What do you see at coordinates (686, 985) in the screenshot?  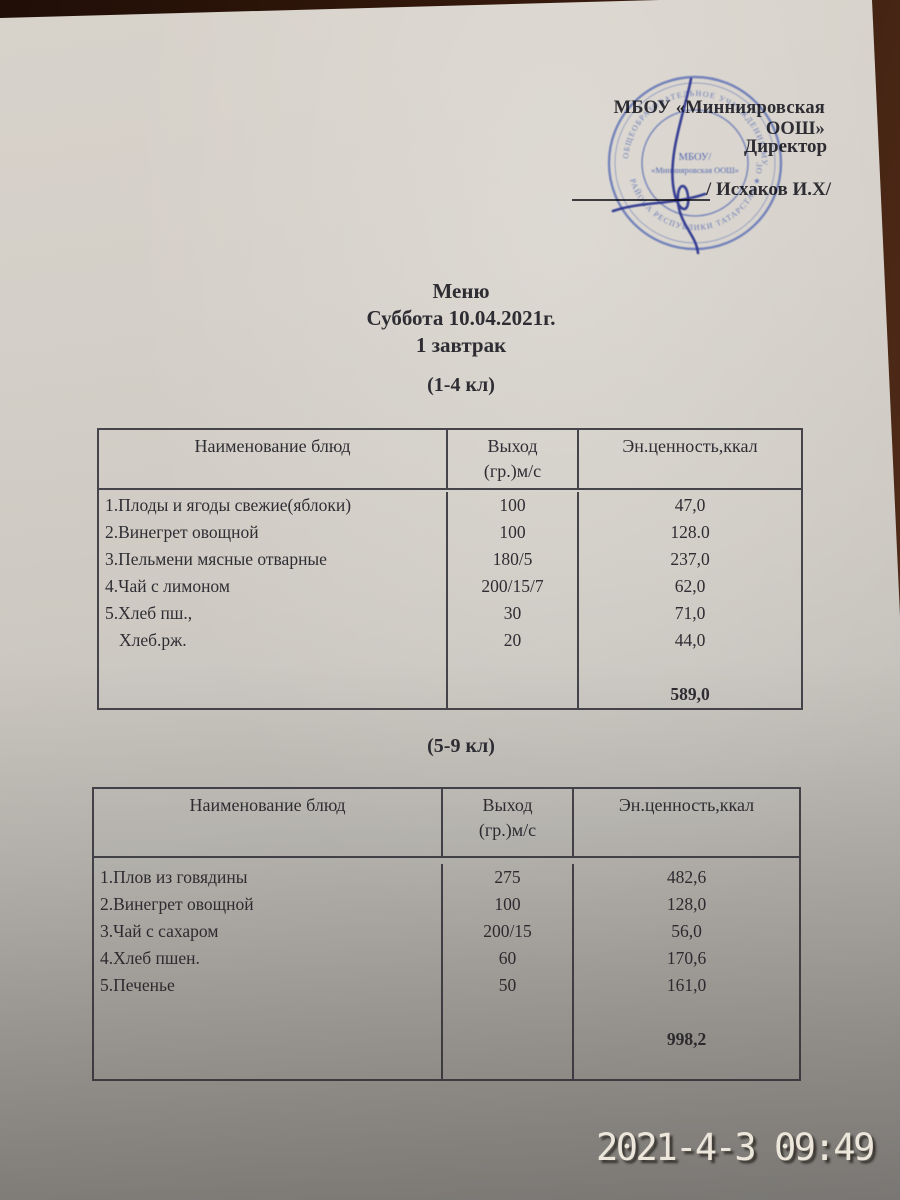 I see `kcal-value: 161,0` at bounding box center [686, 985].